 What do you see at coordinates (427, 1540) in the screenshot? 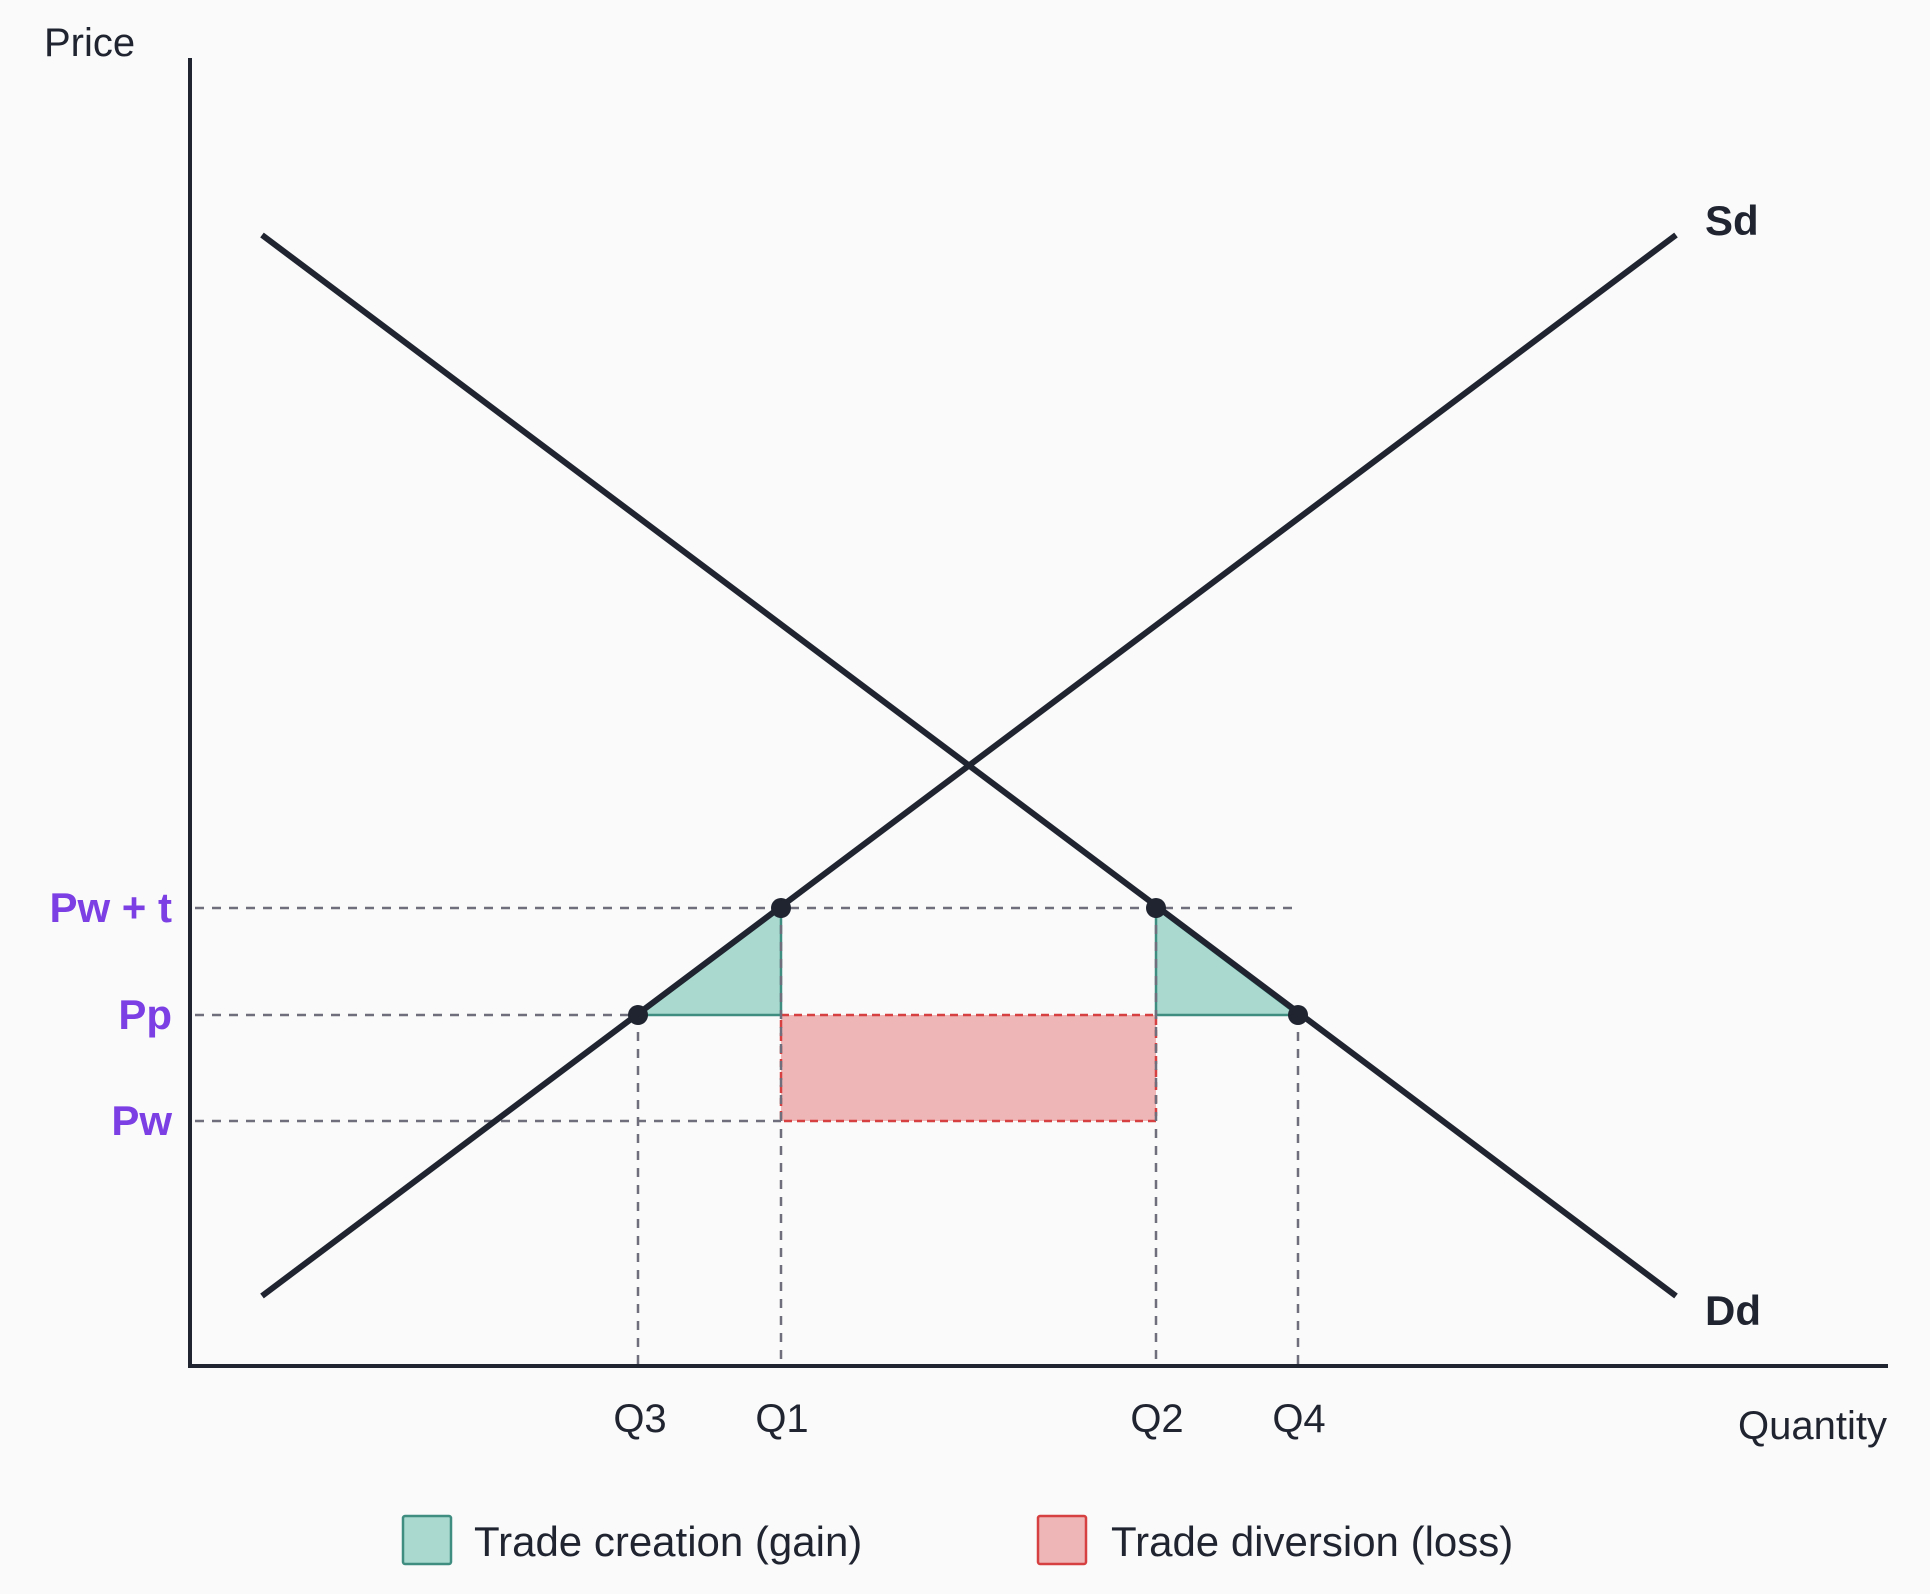
I see `legend-gain-swatch` at bounding box center [427, 1540].